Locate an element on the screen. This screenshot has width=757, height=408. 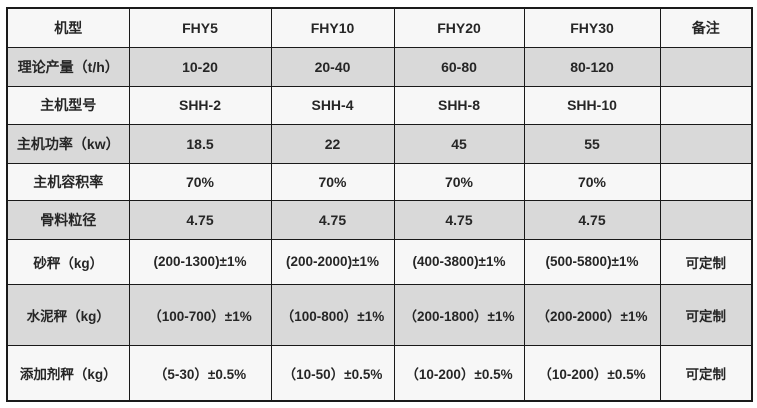
row-label: 砂秤（kg） is located at coordinates (68, 261).